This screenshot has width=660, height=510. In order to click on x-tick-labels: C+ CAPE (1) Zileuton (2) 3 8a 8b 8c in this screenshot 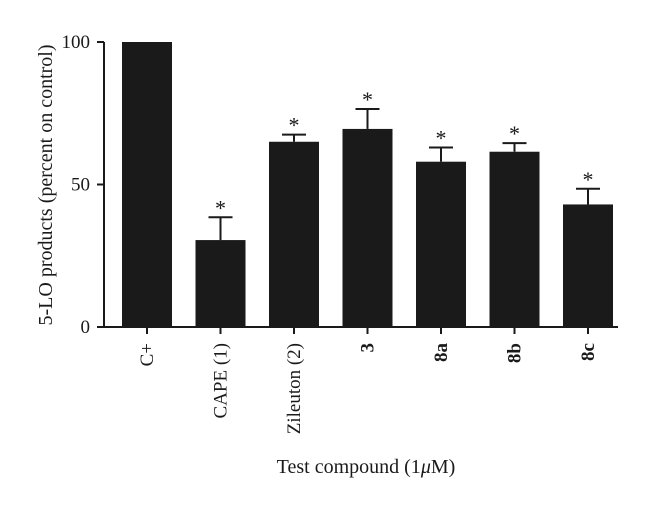, I will do `click(368, 380)`.